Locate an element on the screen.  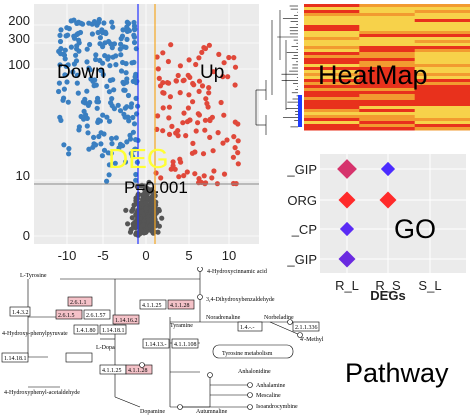
compound-label: Isoandrocymbine is located at coordinates (277, 407).